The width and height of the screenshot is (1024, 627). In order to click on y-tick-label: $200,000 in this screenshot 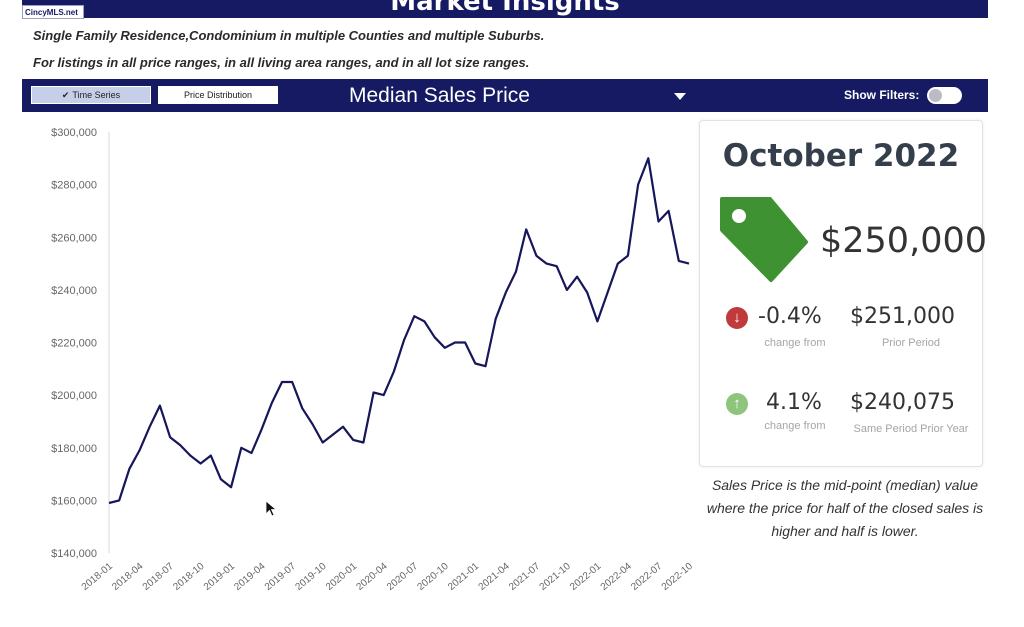, I will do `click(74, 396)`.